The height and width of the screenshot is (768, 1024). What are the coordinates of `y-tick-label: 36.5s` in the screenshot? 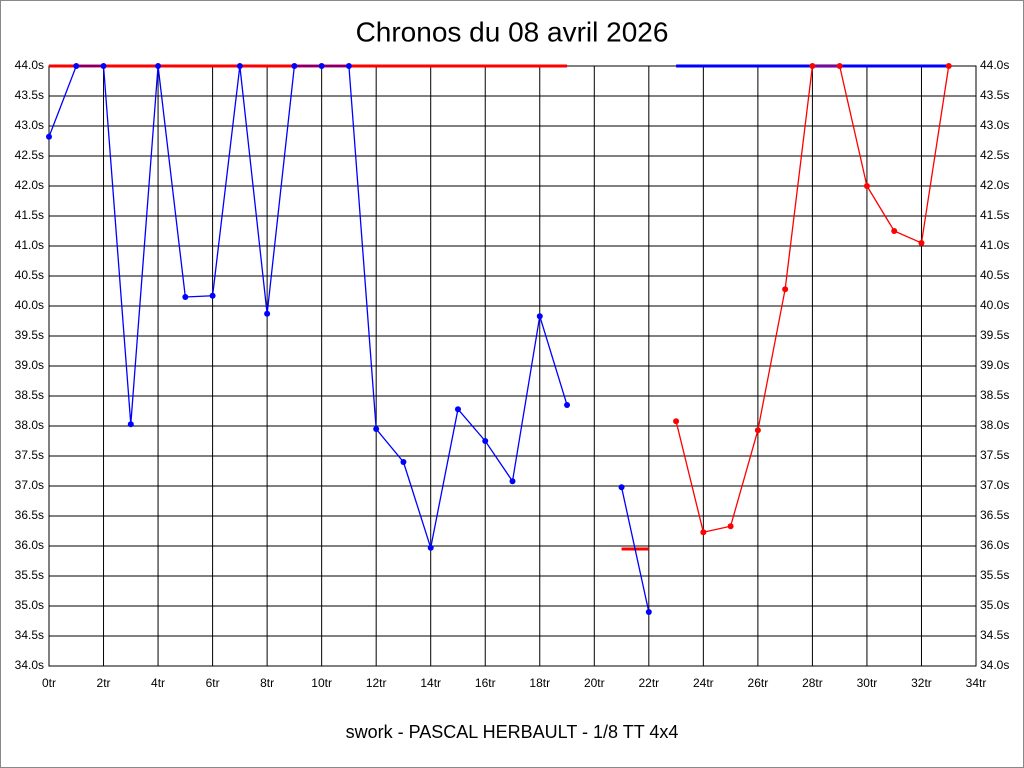 It's located at (29, 515).